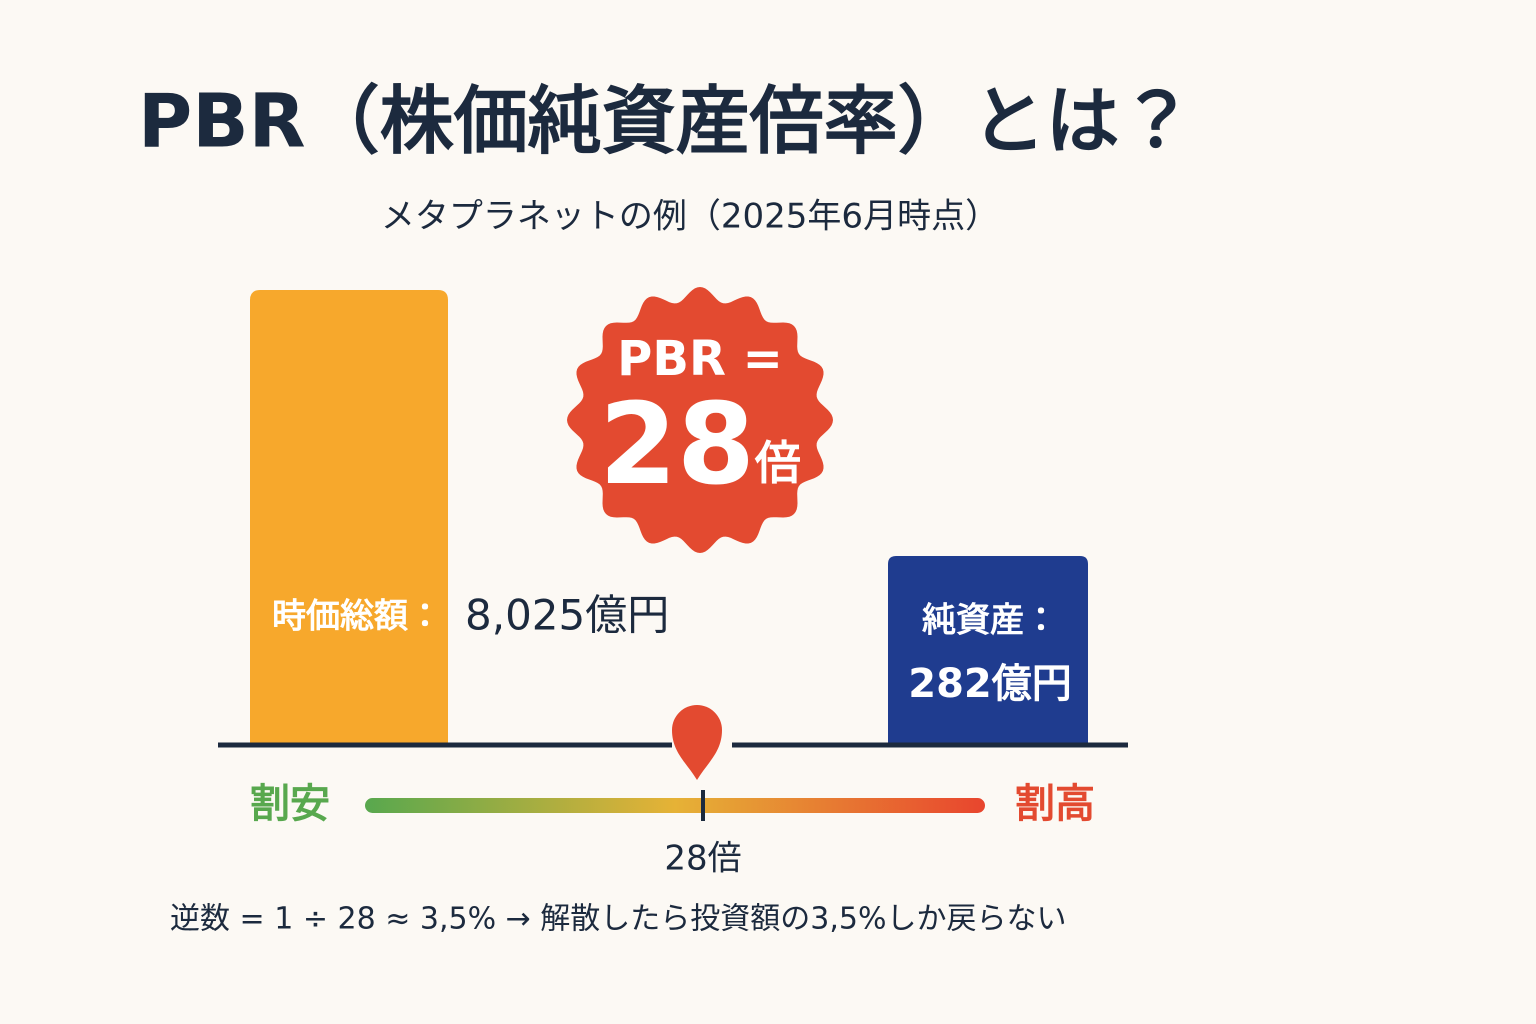 The image size is (1536, 1024). Describe the element at coordinates (702, 859) in the screenshot. I see `scale-marker-label: 28倍` at that location.